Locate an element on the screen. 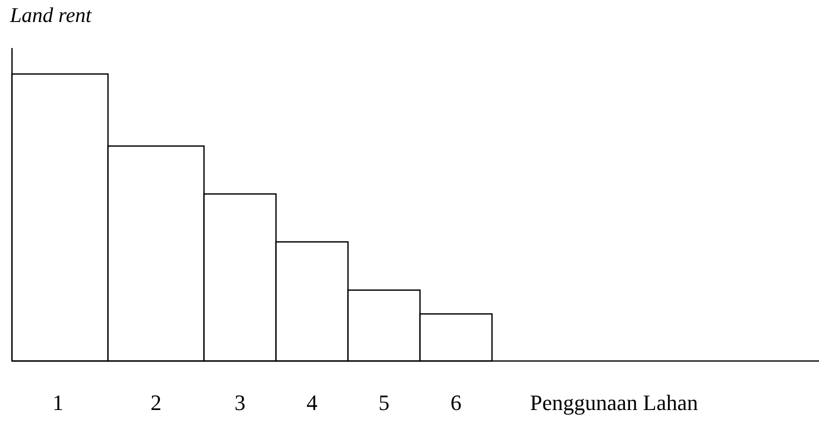 This screenshot has width=819, height=441. x-tick-label: 4 is located at coordinates (312, 402).